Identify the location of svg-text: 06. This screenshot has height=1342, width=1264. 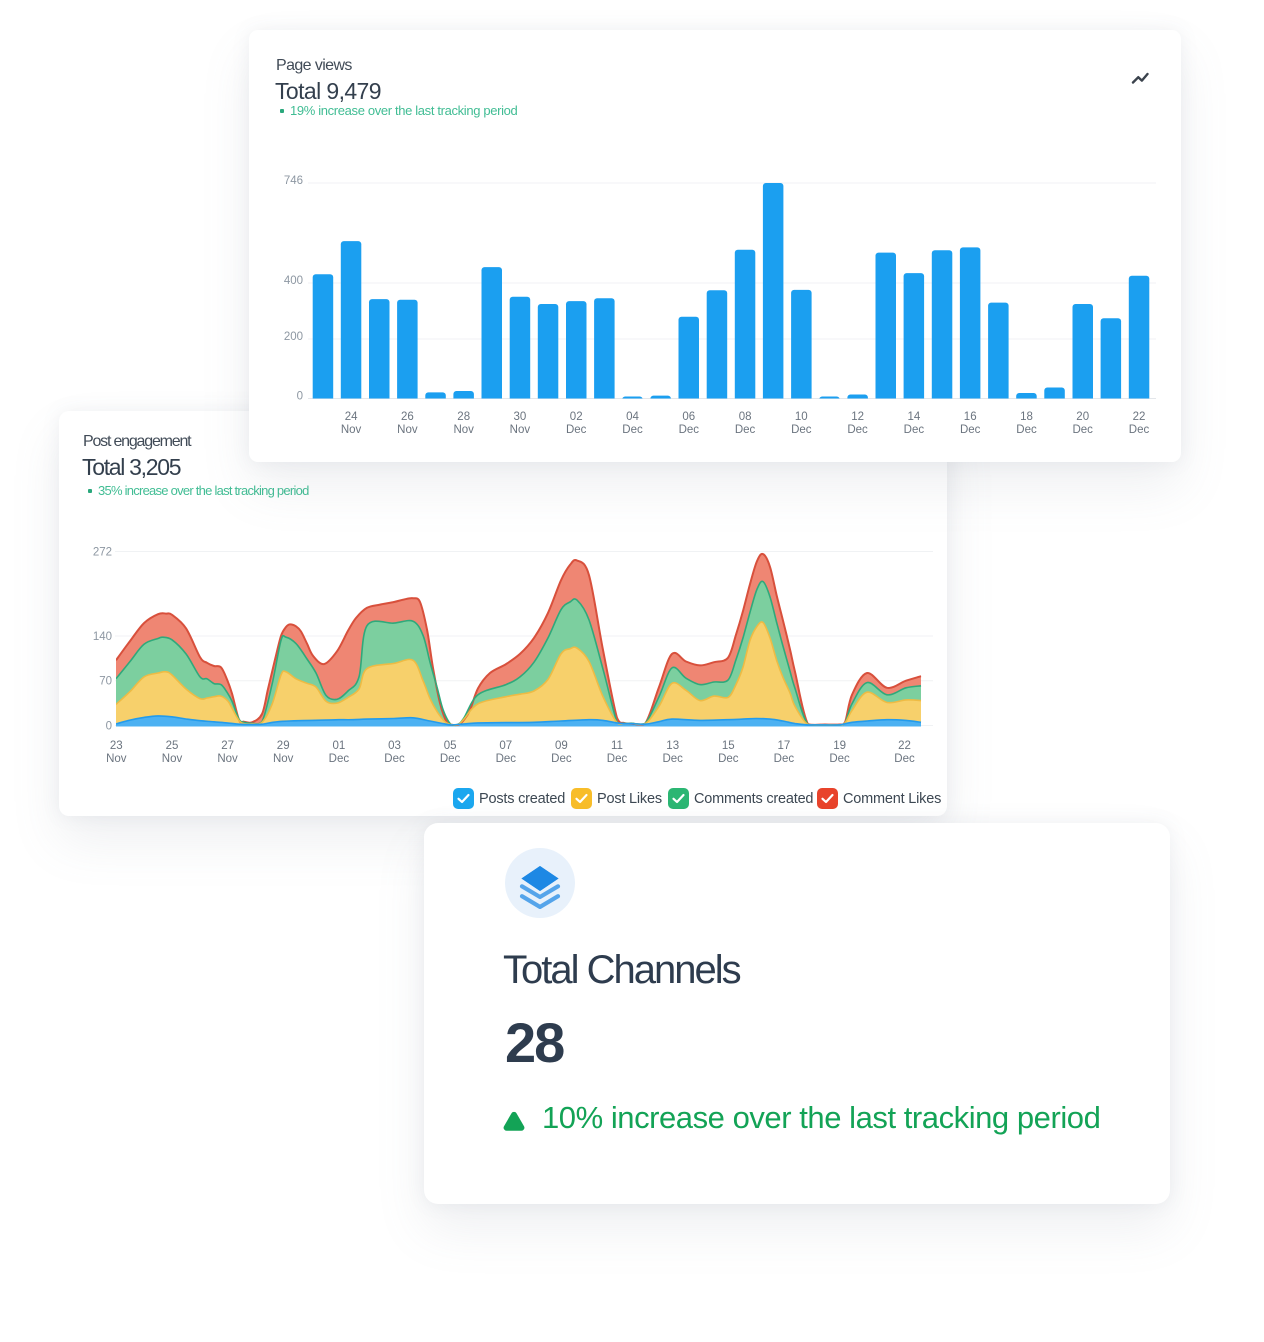
(688, 417).